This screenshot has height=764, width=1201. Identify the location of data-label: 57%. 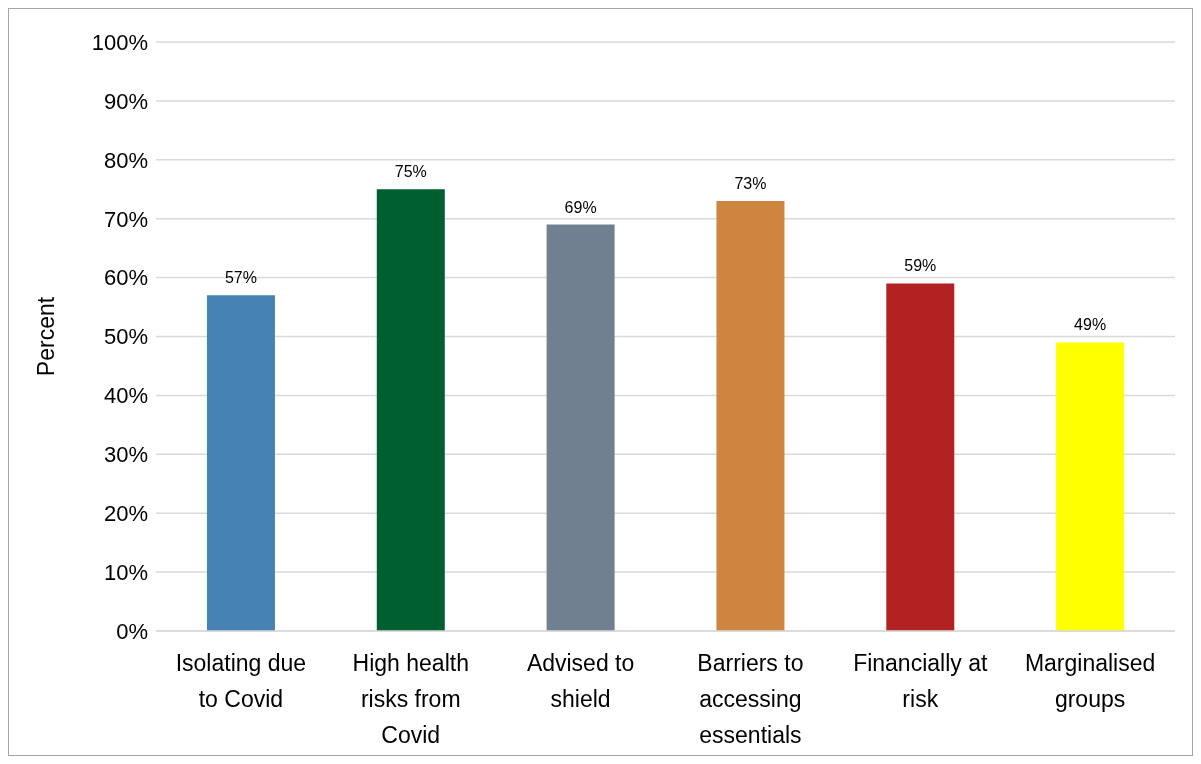
(240, 278).